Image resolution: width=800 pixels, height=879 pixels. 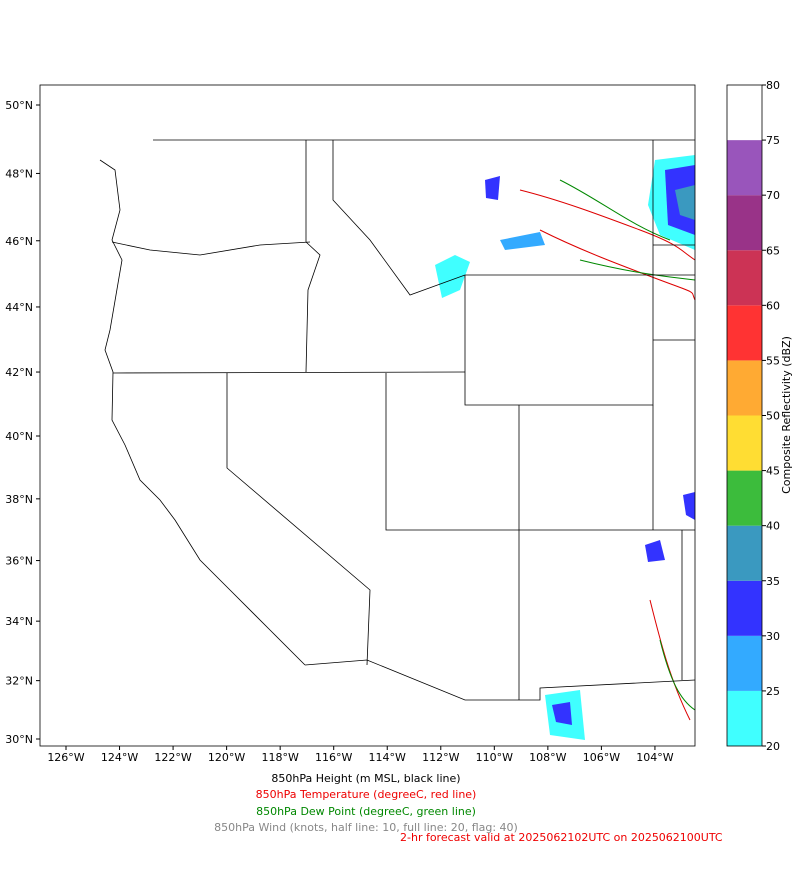 I want to click on caption-dew-point: 850hPa Dew Point (degreeC, green line), so click(x=366, y=811).